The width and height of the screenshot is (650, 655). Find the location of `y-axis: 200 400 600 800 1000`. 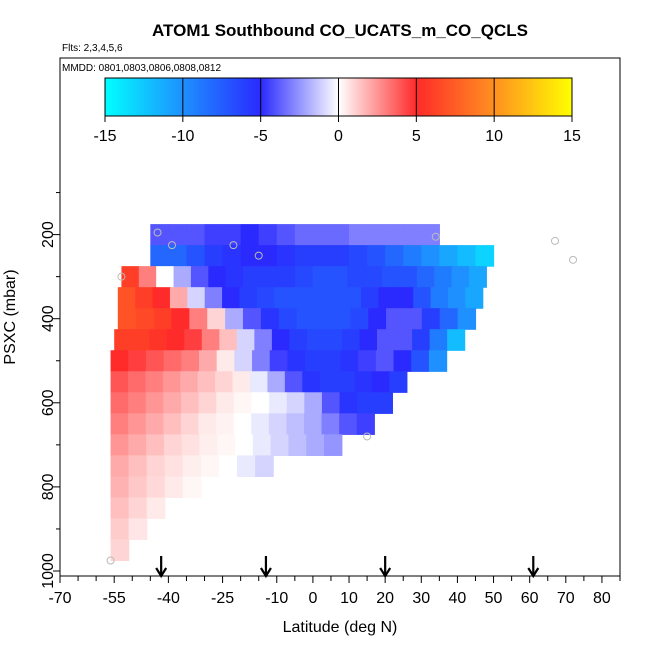

y-axis: 200 400 600 800 1000 is located at coordinates (50, 390).